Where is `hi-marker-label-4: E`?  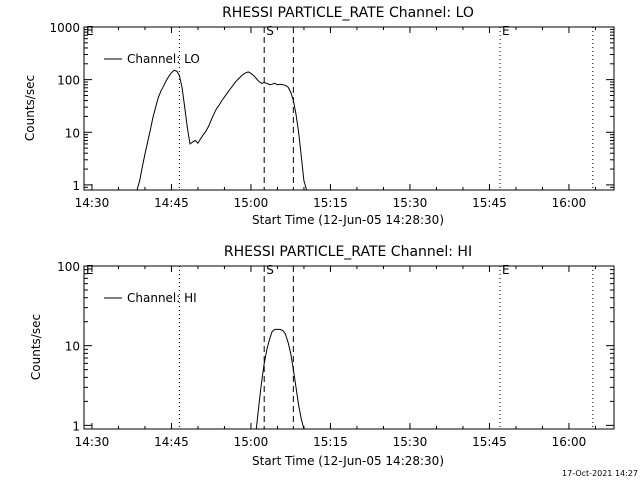 hi-marker-label-4: E is located at coordinates (506, 270).